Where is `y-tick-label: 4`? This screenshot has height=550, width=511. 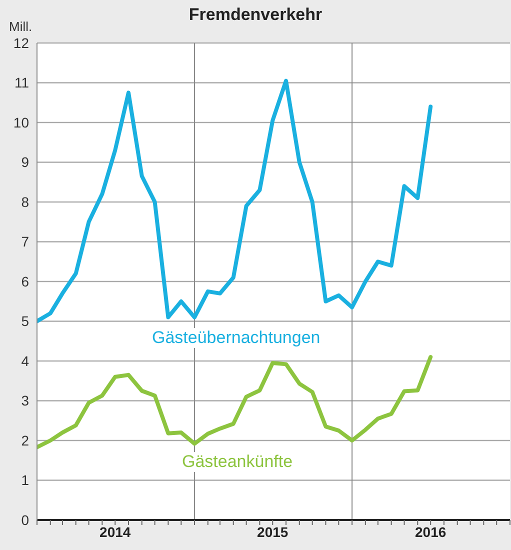
y-tick-label: 4 is located at coordinates (25, 360).